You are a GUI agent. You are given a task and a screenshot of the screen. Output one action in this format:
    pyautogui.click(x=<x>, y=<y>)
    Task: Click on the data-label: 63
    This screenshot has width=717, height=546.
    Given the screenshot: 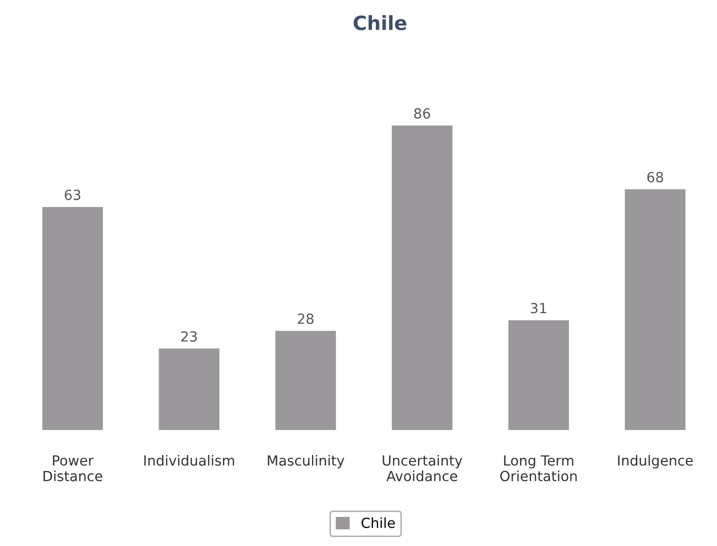 What is the action you would take?
    pyautogui.click(x=72, y=195)
    